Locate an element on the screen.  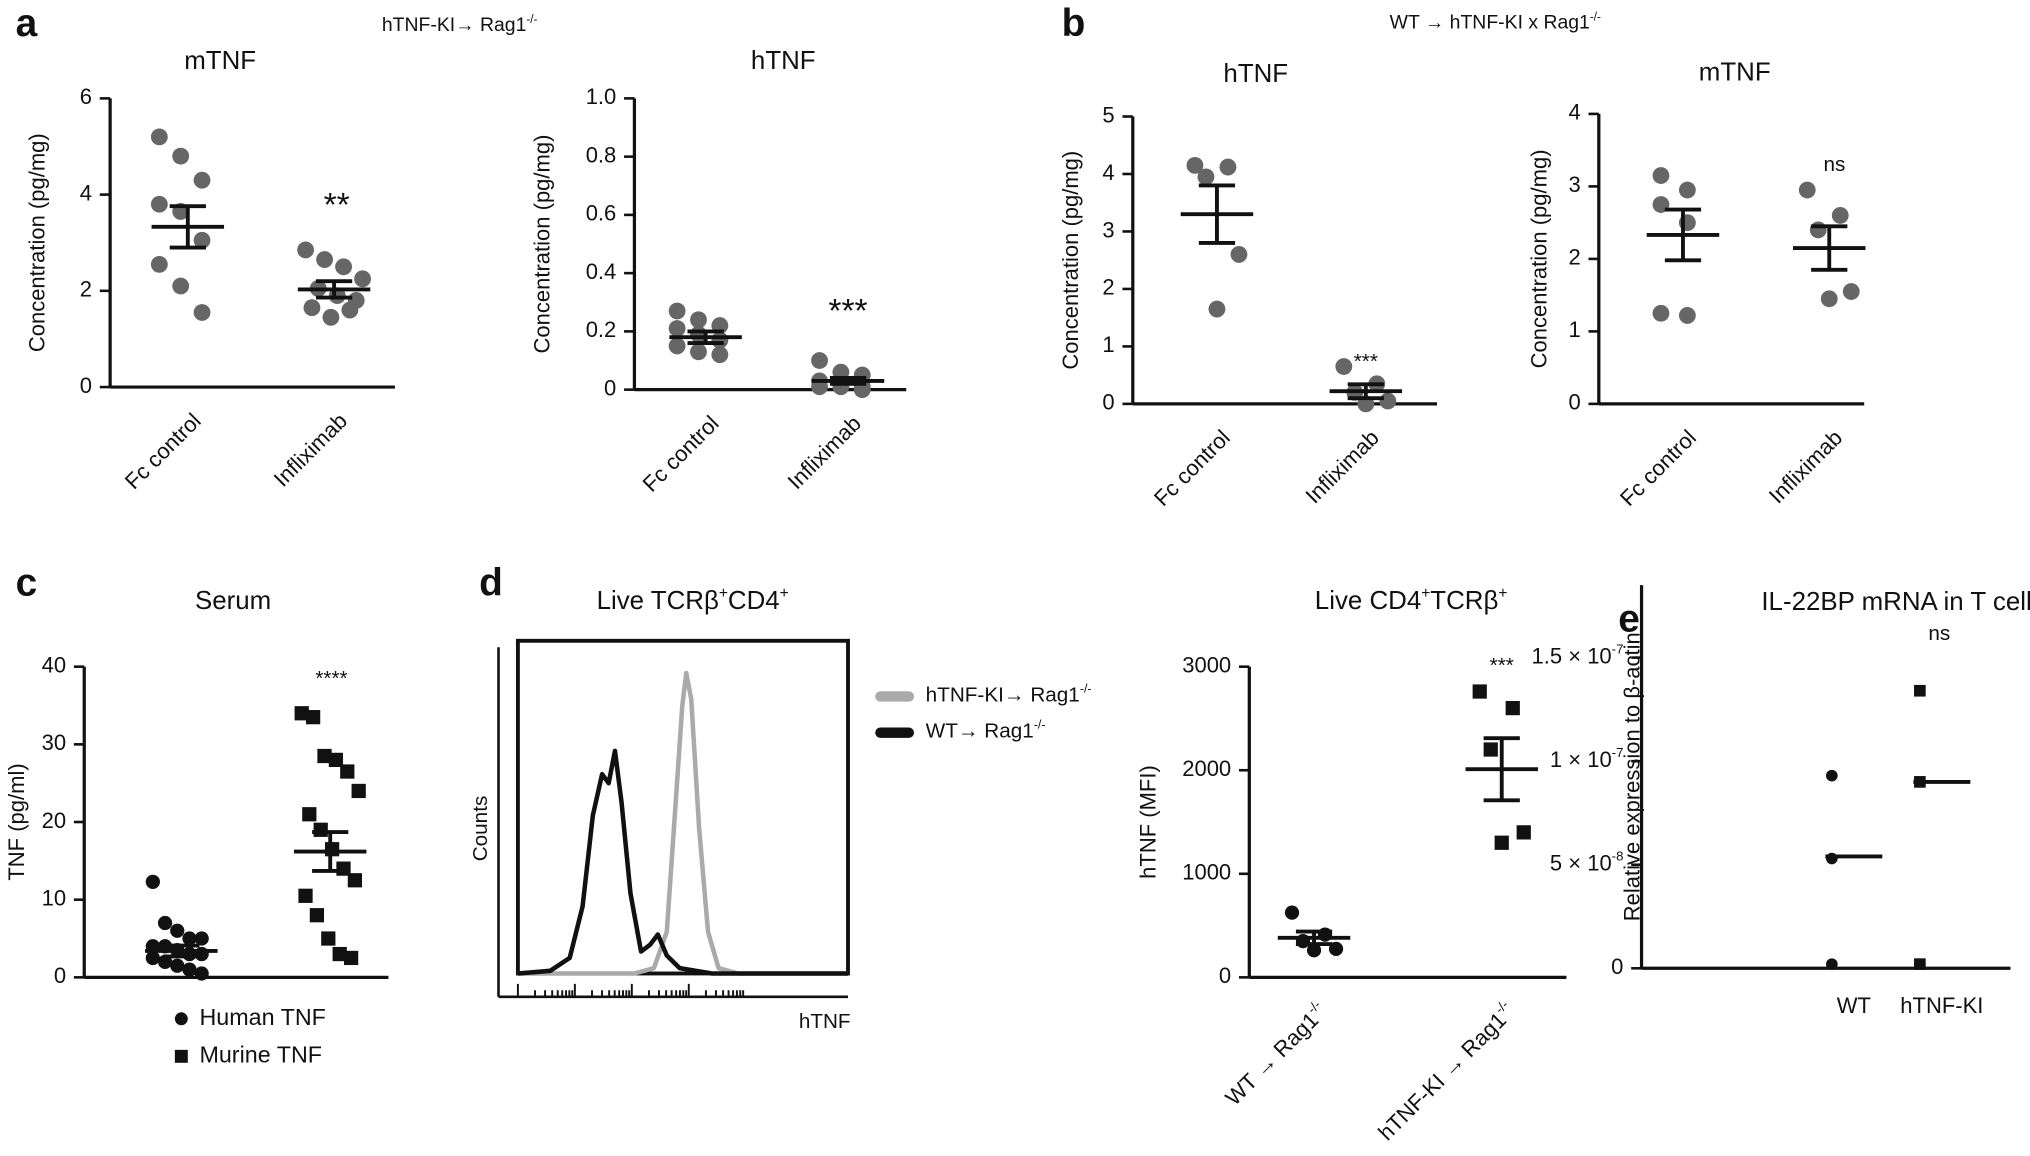
significance: **** is located at coordinates (331, 678).